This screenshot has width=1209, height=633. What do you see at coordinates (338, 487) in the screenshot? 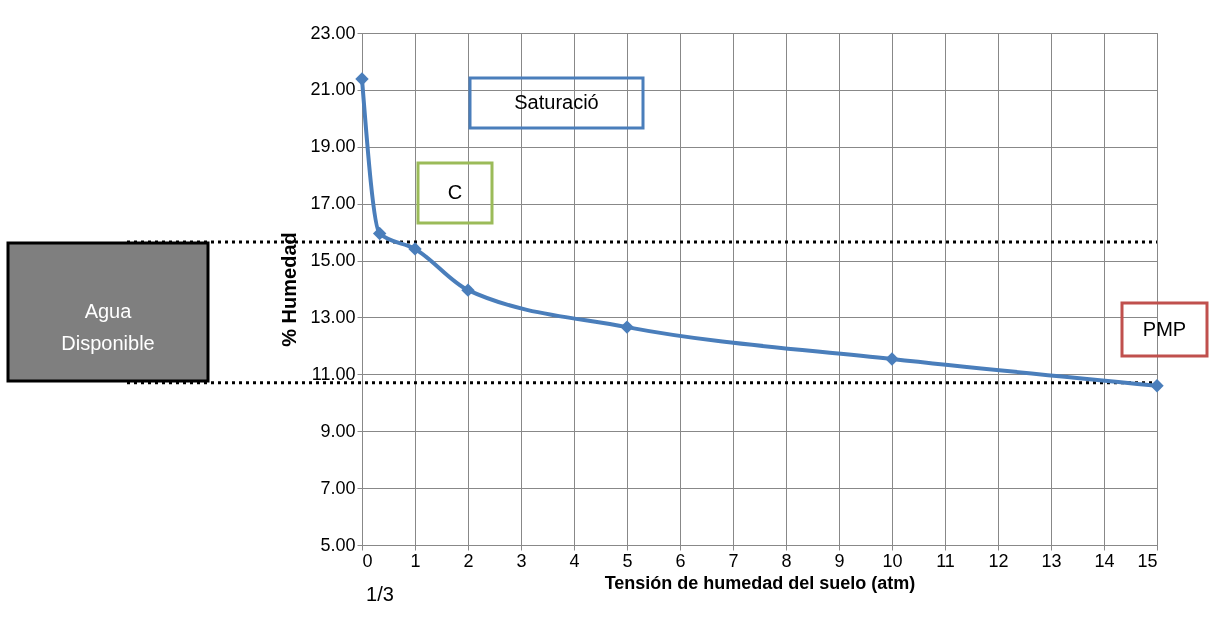
I see `y-tick-label: 7.00` at bounding box center [338, 487].